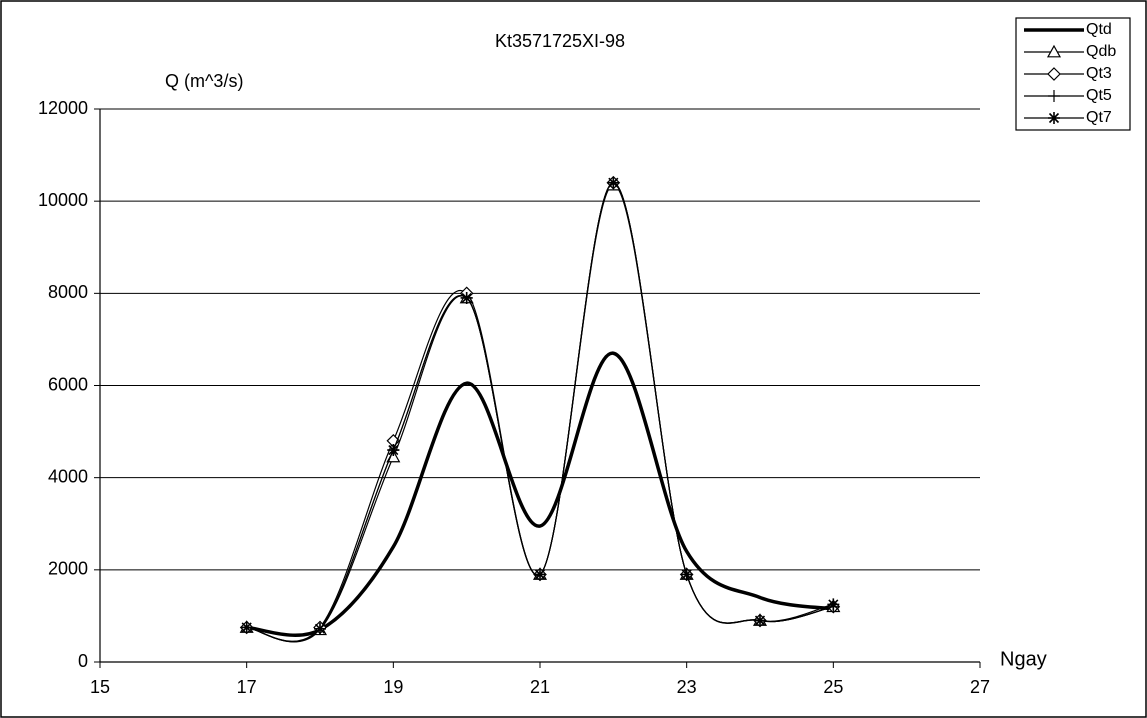 This screenshot has width=1147, height=718. What do you see at coordinates (560, 41) in the screenshot?
I see `chart-title: Kt3571725XI-98` at bounding box center [560, 41].